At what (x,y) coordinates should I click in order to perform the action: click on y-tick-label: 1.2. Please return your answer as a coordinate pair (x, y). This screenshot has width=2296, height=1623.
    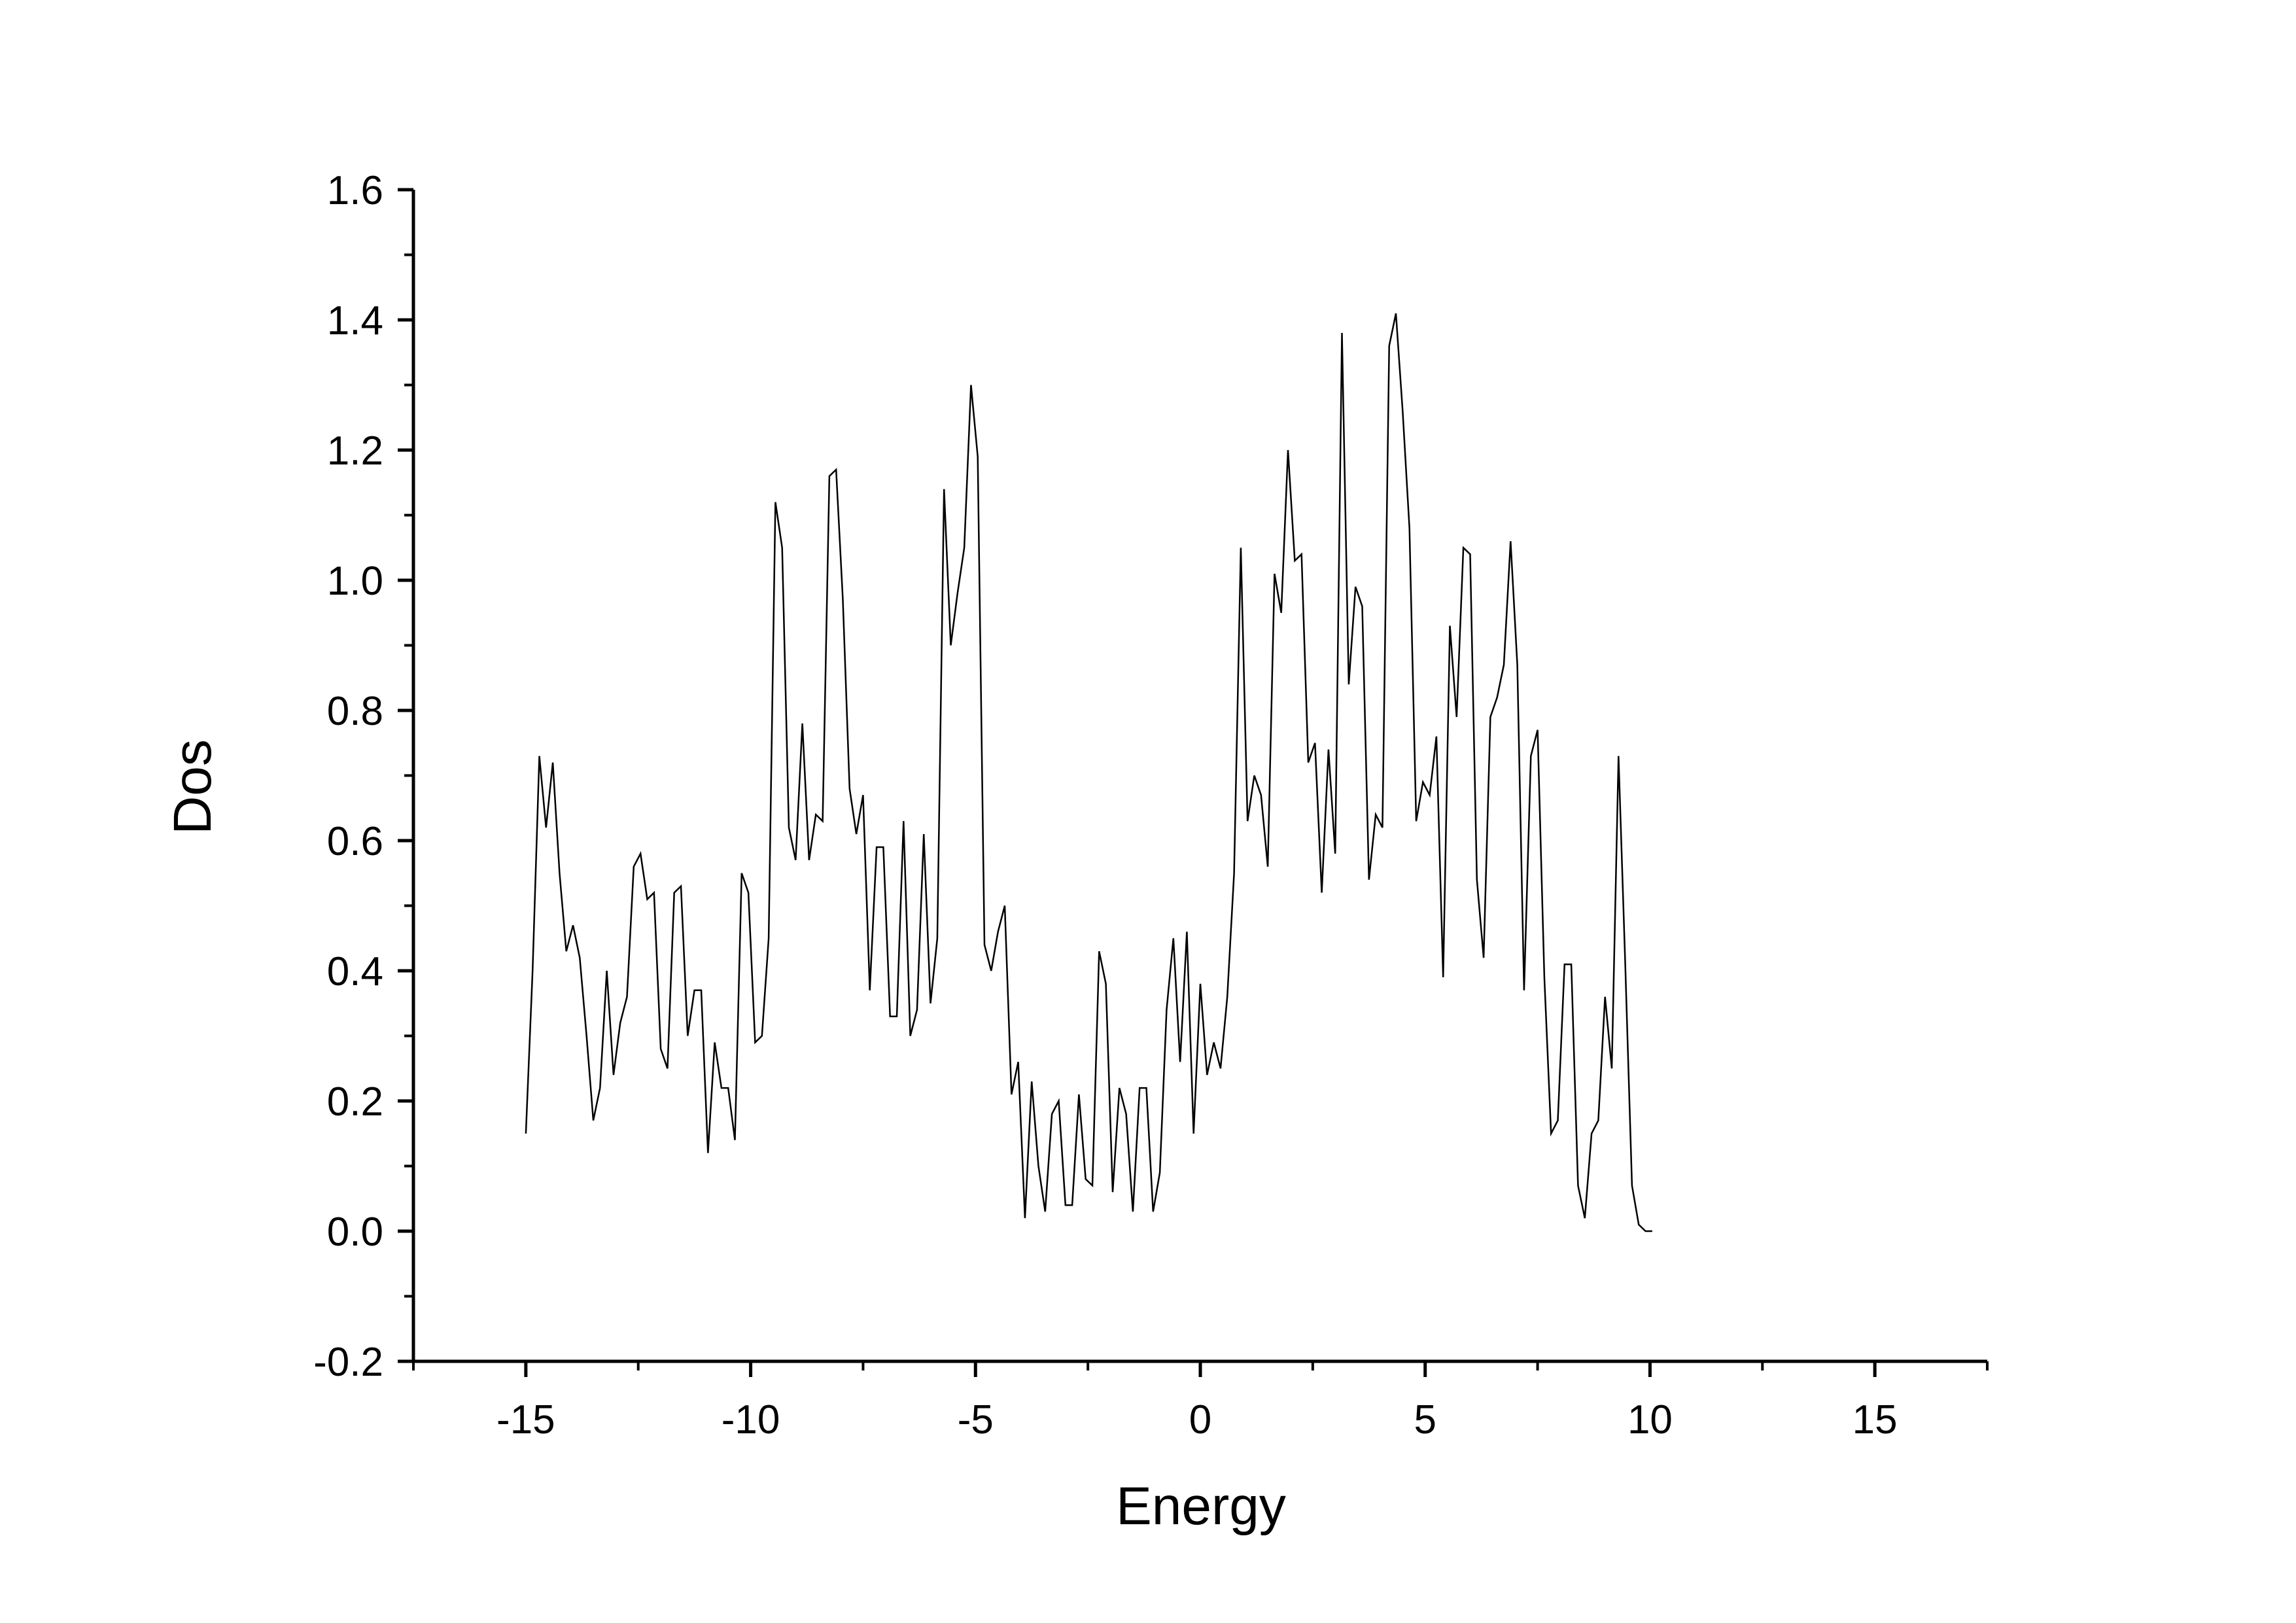
    Looking at the image, I should click on (355, 451).